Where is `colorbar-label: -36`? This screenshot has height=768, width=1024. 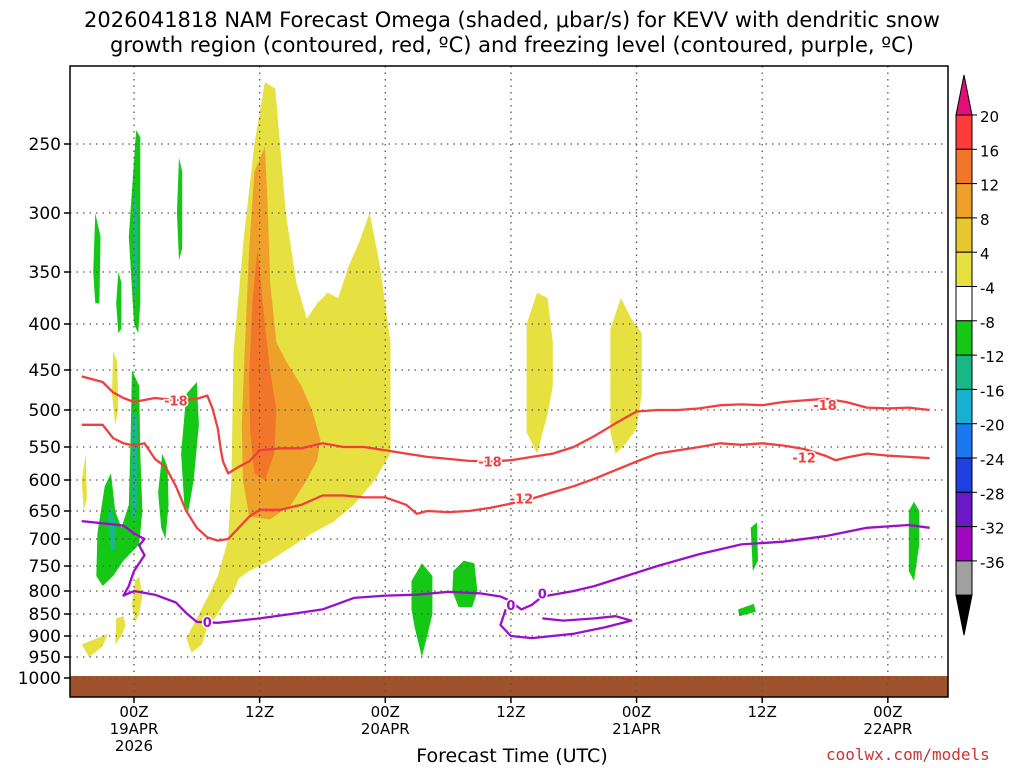
colorbar-label: -36 is located at coordinates (992, 563).